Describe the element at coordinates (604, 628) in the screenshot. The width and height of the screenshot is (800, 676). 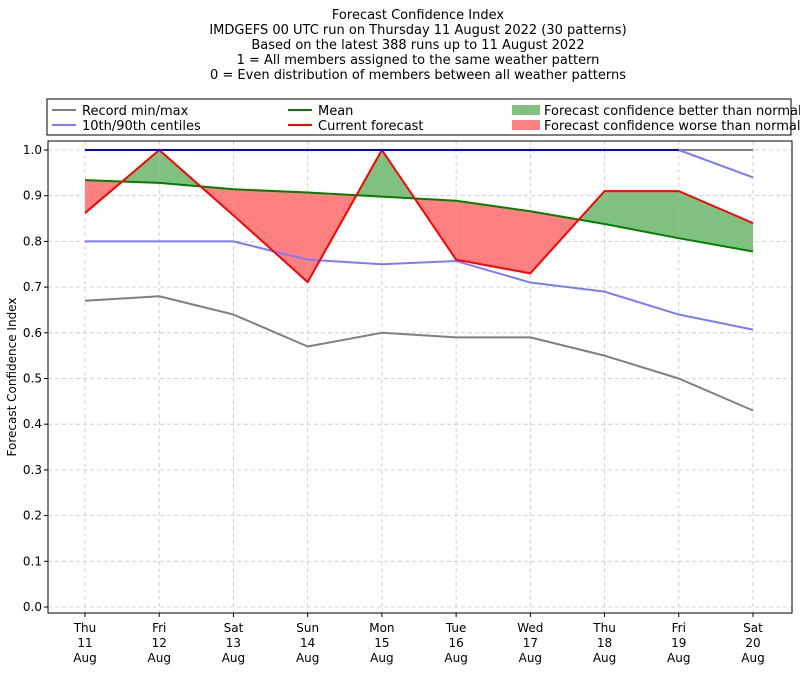
I see `x-tick-label-7-0: Thu` at that location.